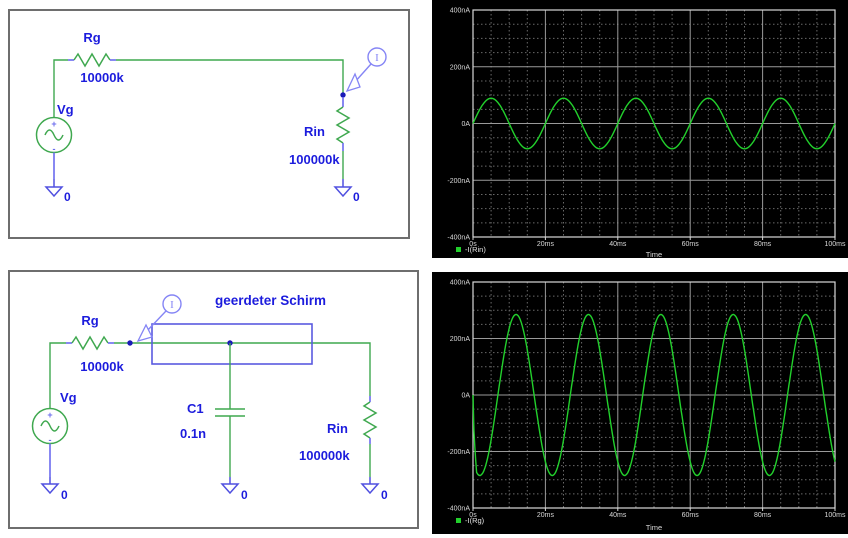 The image size is (848, 538). What do you see at coordinates (230, 412) in the screenshot?
I see `capacitor-c1` at bounding box center [230, 412].